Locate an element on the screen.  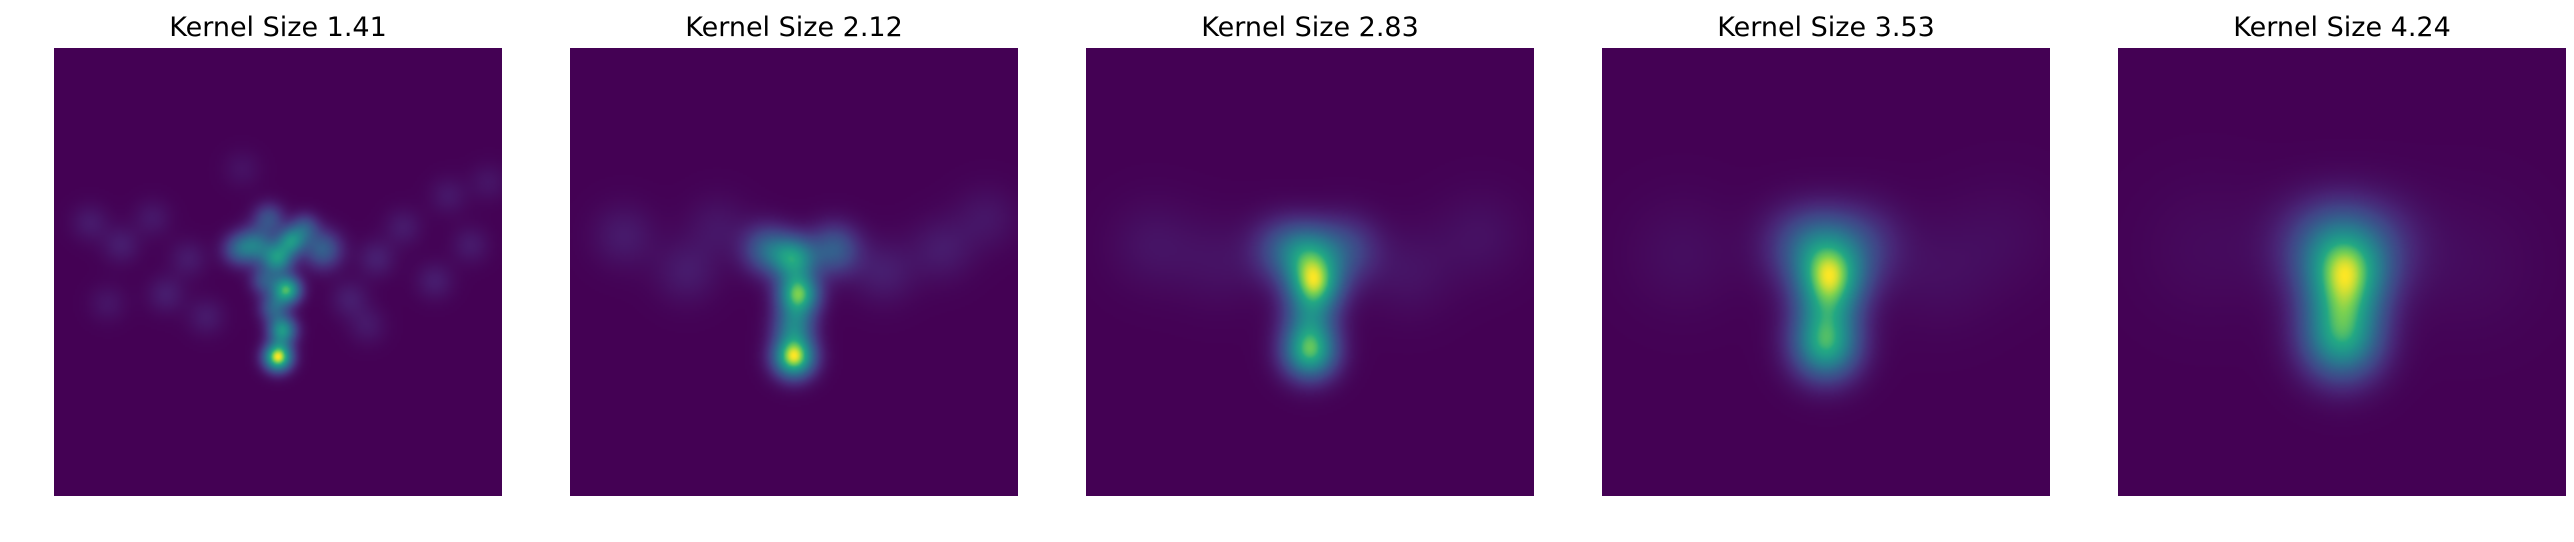
panel-5-title: Kernel Size 4.24 is located at coordinates (2342, 27).